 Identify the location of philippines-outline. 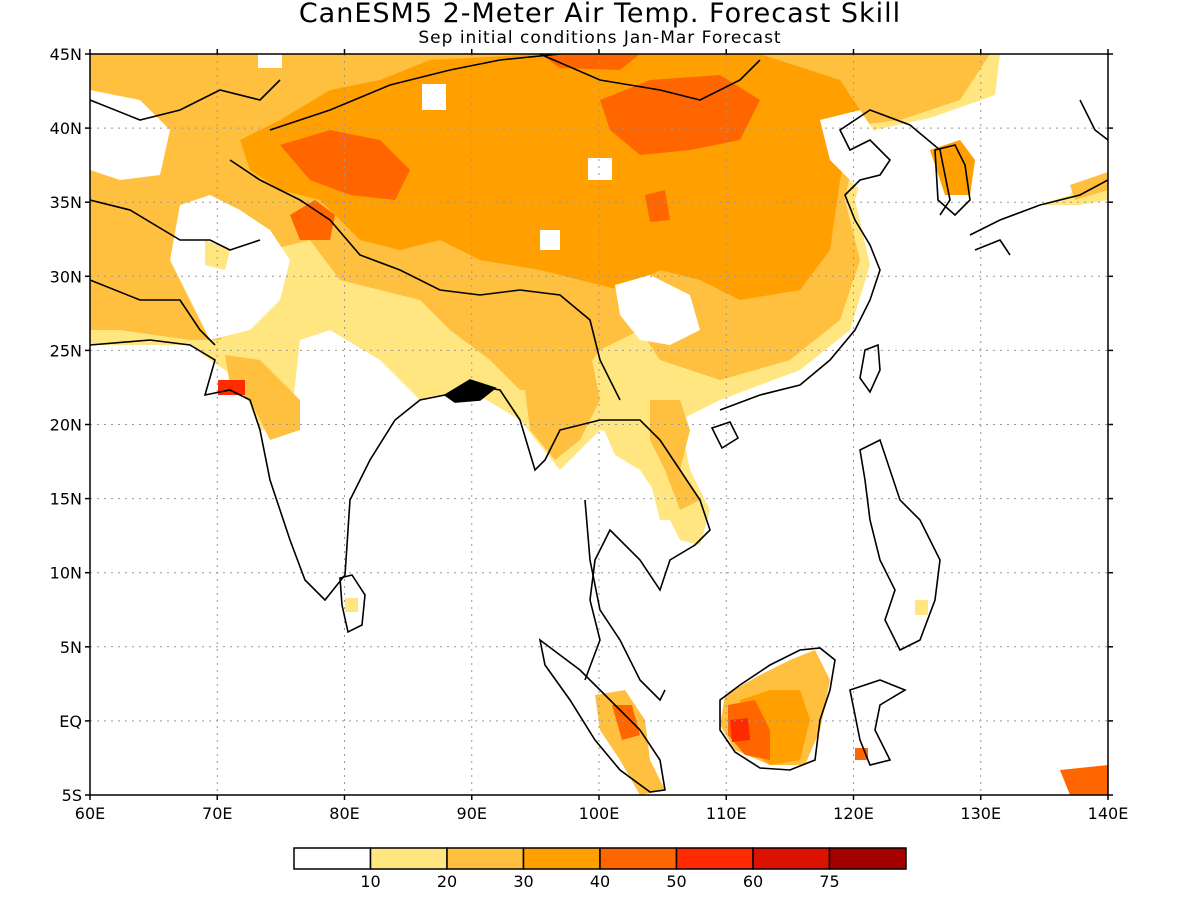
(900, 545).